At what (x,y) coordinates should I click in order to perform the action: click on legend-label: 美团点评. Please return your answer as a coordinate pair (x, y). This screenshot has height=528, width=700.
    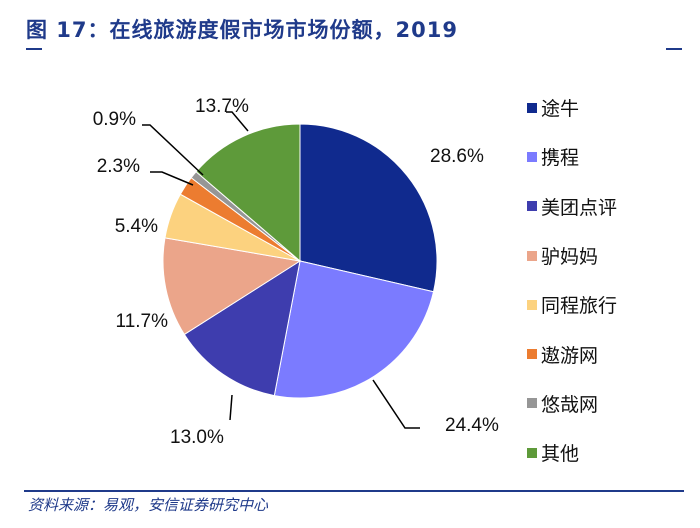
    Looking at the image, I should click on (579, 207).